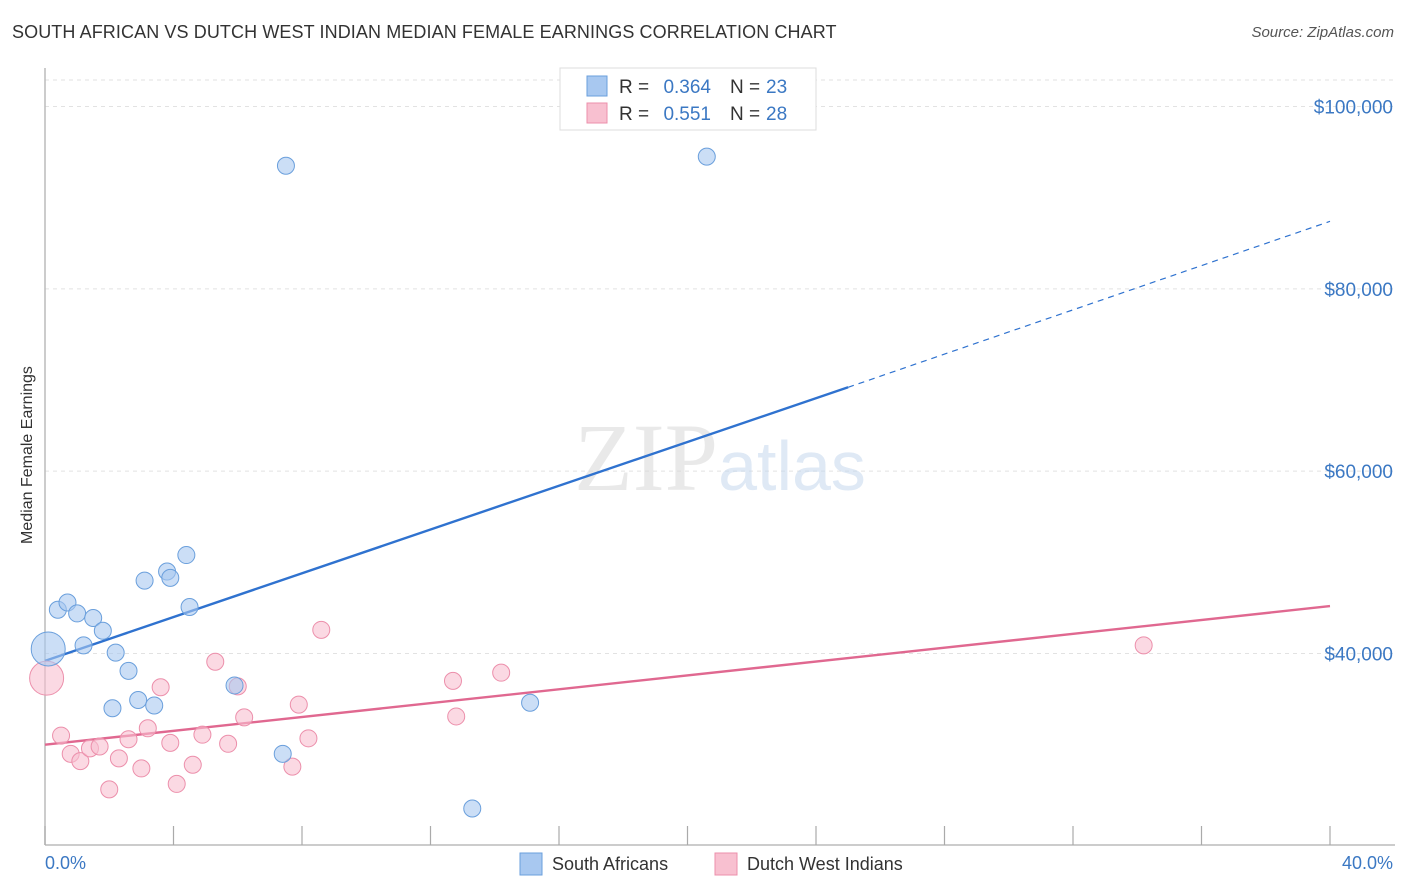  What do you see at coordinates (1353, 107) in the screenshot?
I see `y-tick-label: $100,000` at bounding box center [1353, 107].